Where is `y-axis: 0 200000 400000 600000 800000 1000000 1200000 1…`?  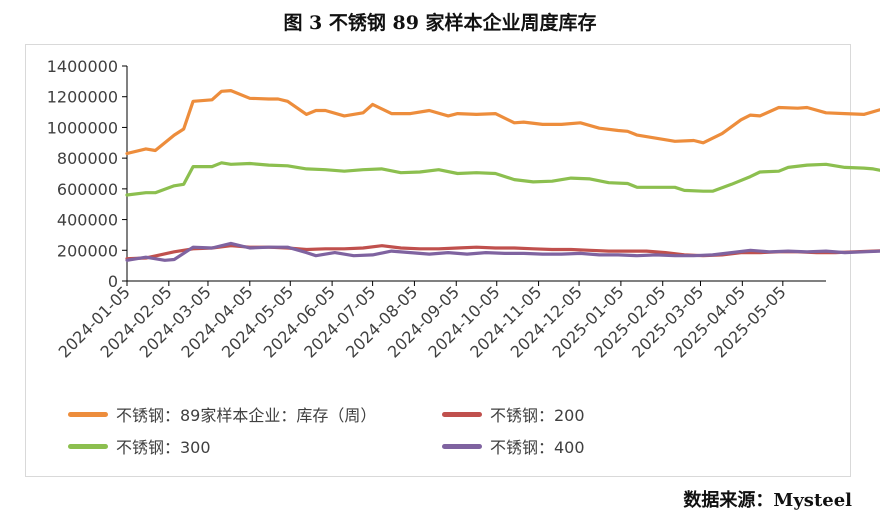
y-axis: 0 200000 400000 600000 800000 1000000 1200000 1… is located at coordinates (87, 174).